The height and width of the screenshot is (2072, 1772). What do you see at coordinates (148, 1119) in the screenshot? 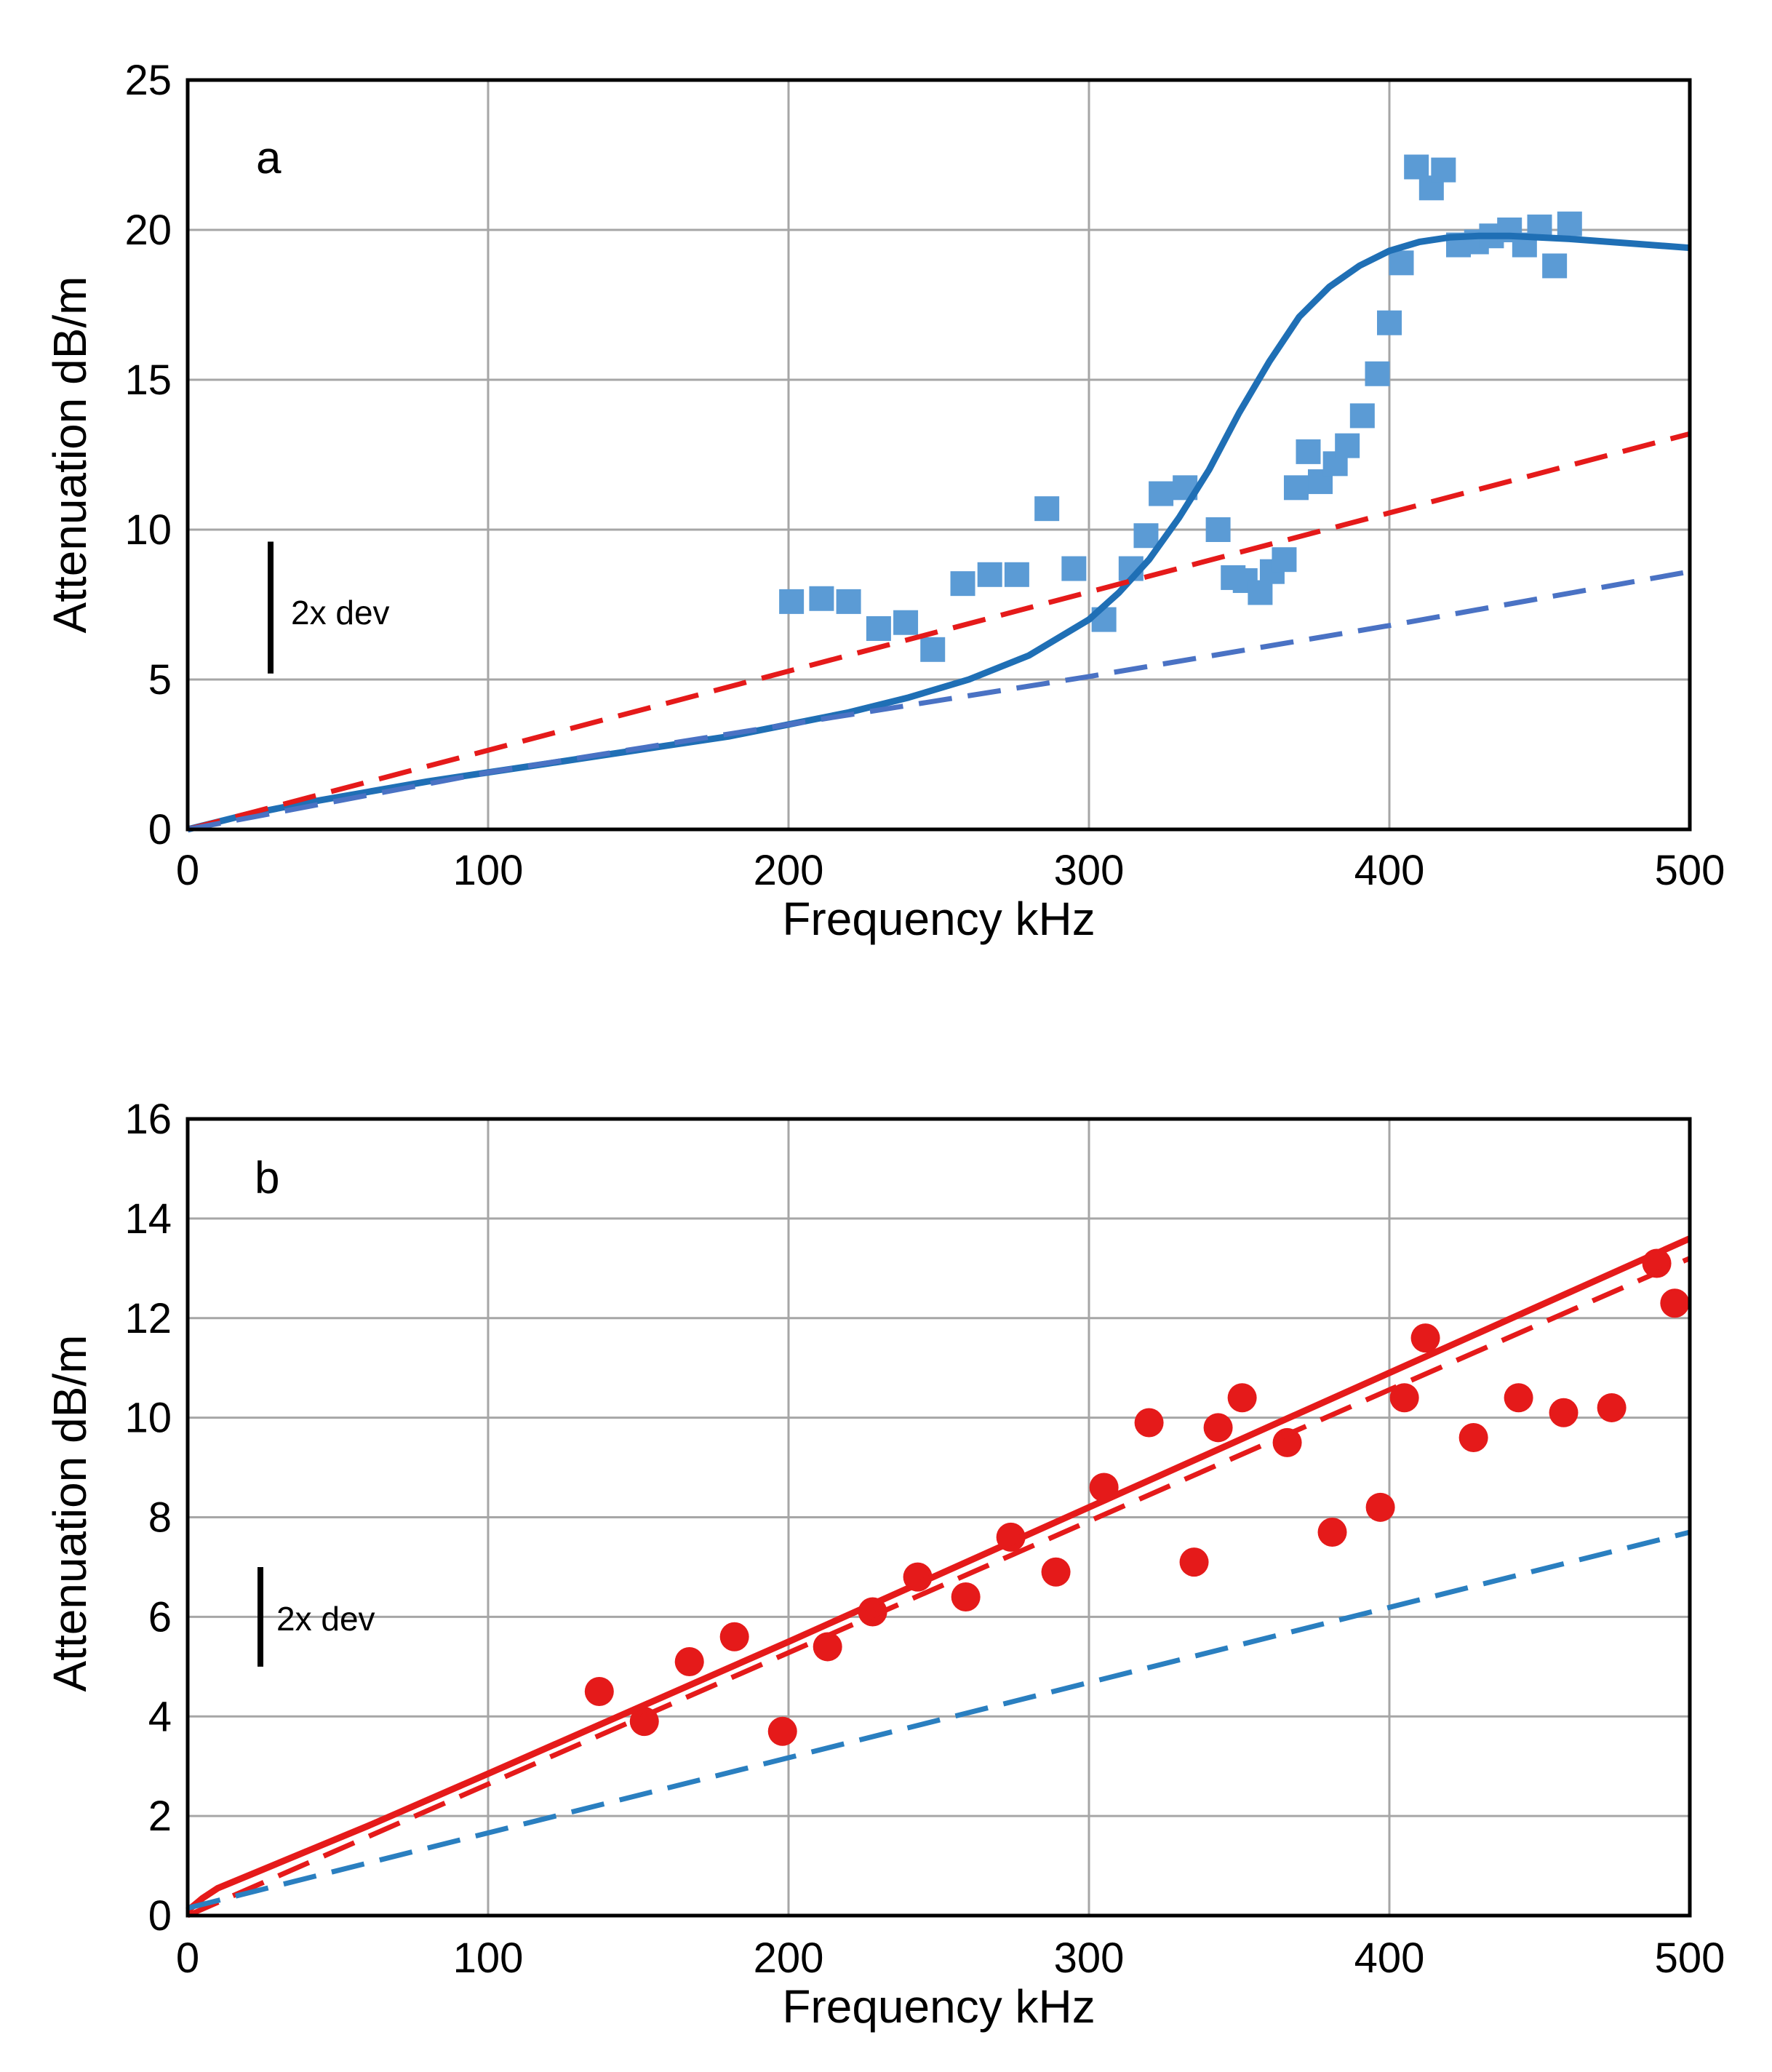
I see `y-tick-label: 16` at bounding box center [148, 1119].